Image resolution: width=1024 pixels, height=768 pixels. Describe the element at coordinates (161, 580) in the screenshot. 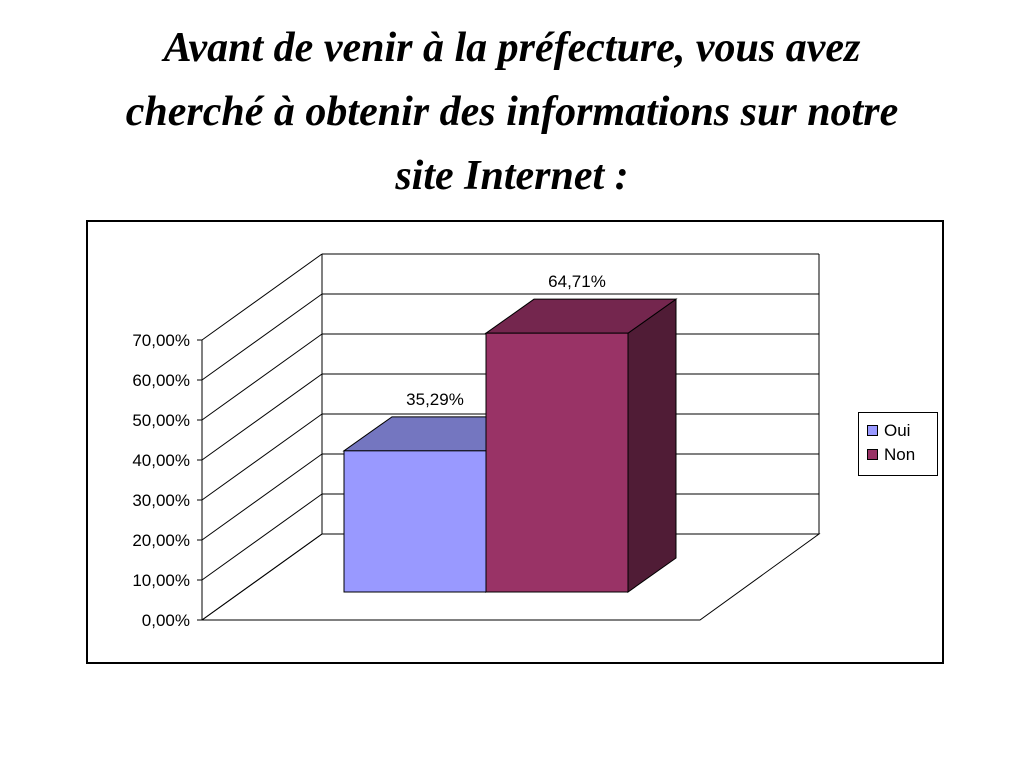

I see `y-tick-label: 10,00%` at that location.